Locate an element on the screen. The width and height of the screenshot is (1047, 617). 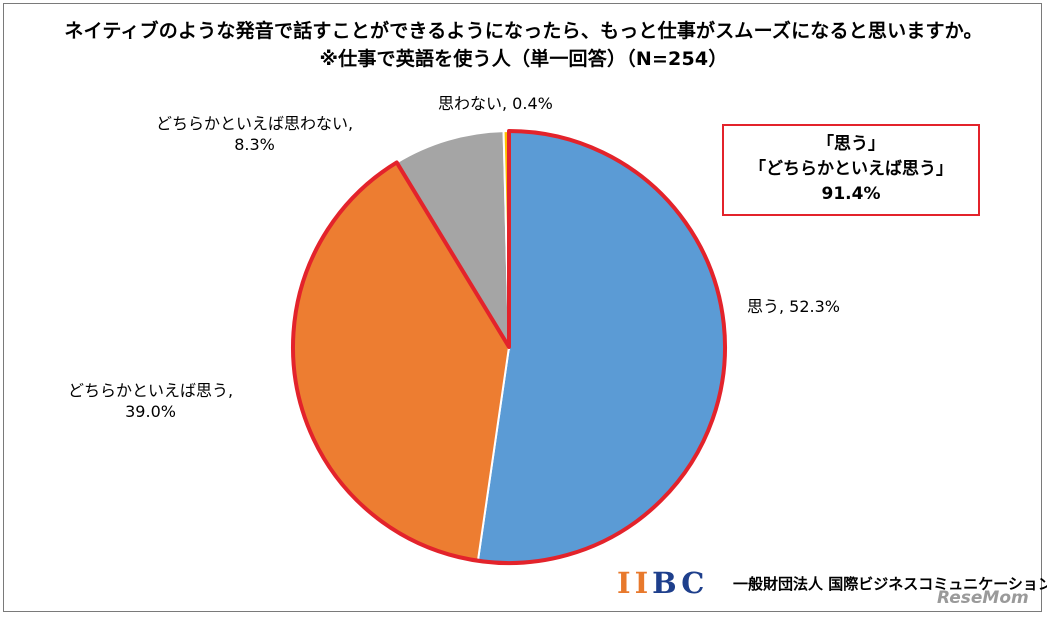
slice-label-dochiraka-omowanai: どちらかといえば思わない, 8.3% is located at coordinates (254, 134).